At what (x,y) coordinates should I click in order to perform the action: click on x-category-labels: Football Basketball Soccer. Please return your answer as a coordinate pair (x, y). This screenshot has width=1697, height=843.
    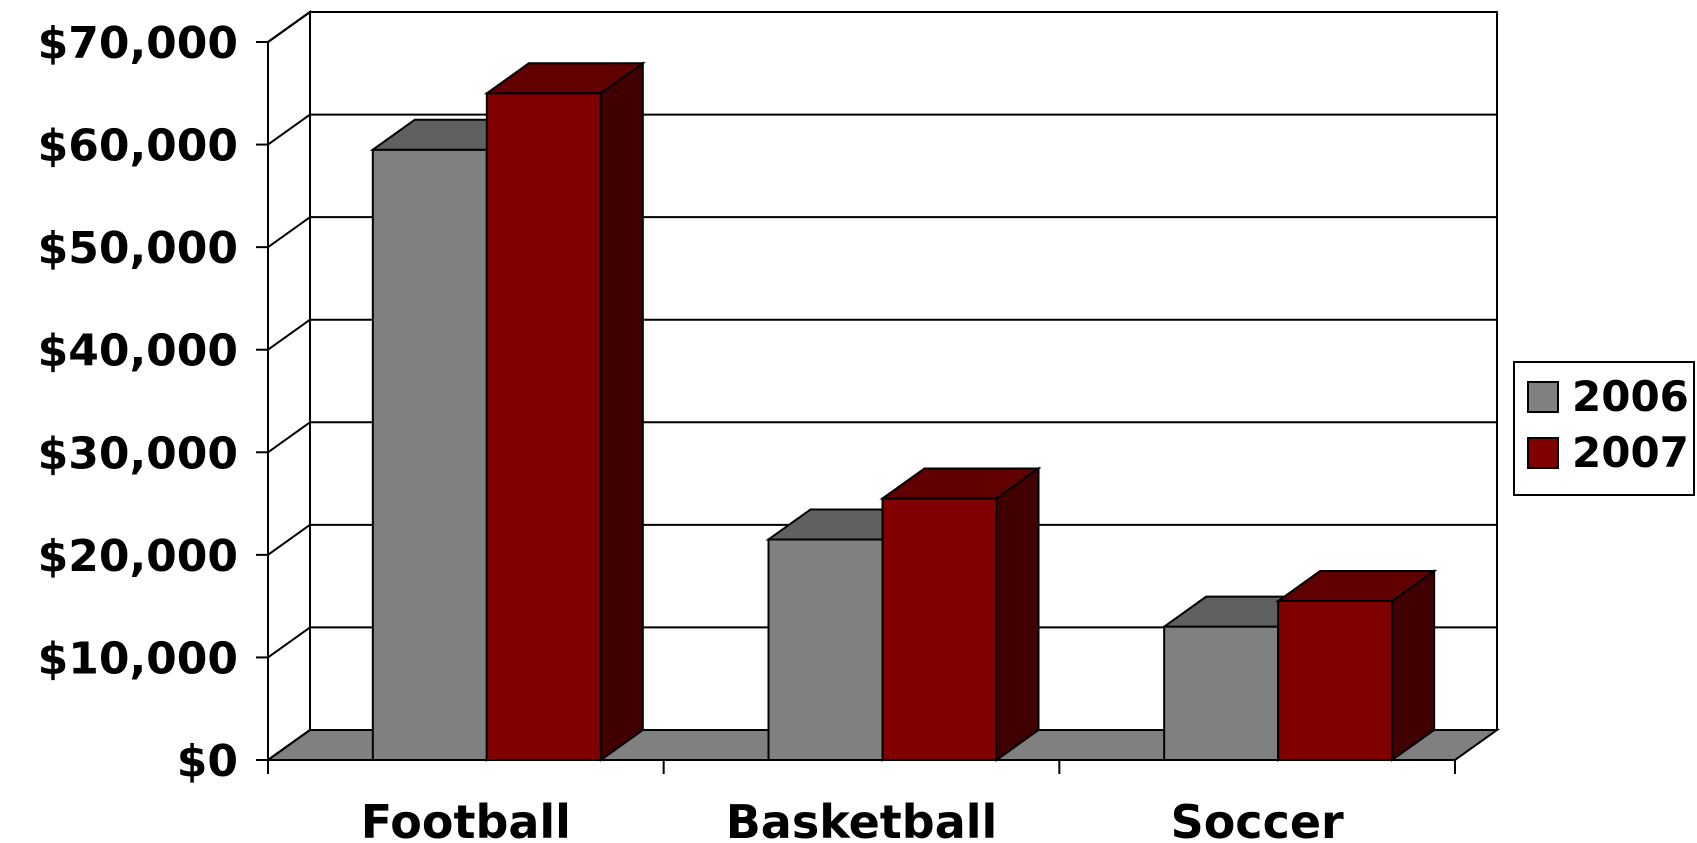
    Looking at the image, I should click on (852, 819).